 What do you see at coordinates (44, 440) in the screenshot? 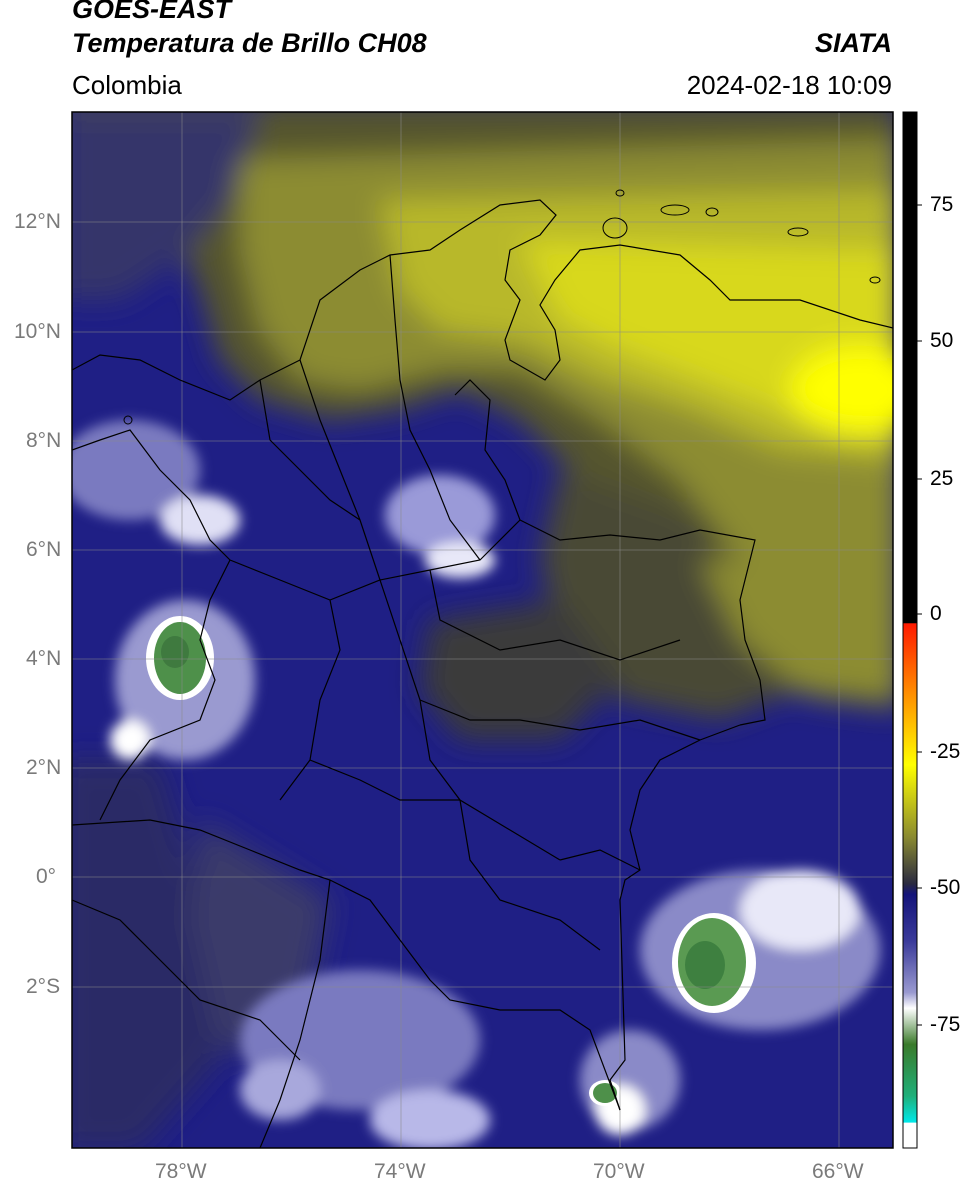
I see `lat-label-8n: 8°N` at bounding box center [44, 440].